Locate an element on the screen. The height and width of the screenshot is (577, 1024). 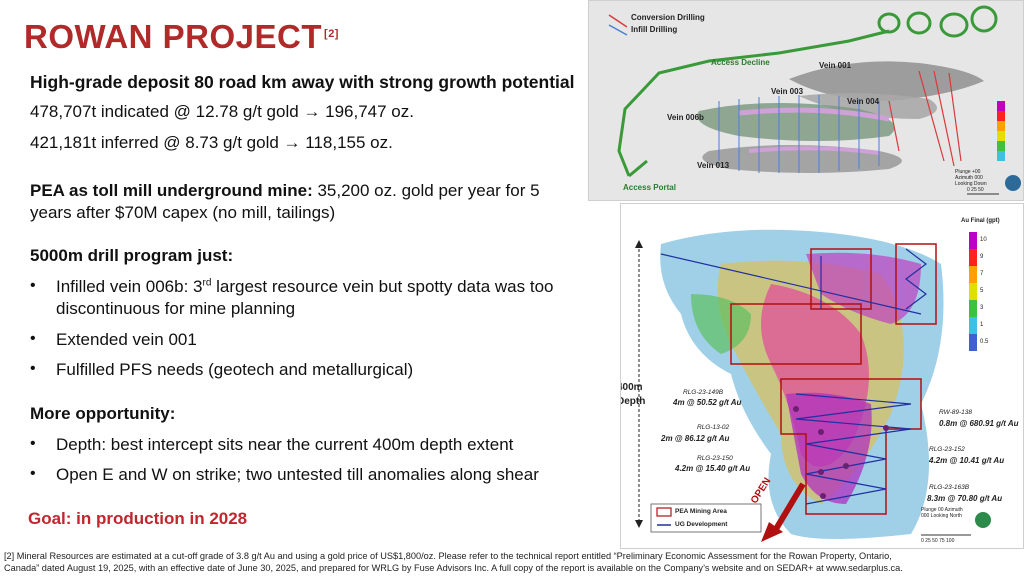
legend-value-3: 3 is located at coordinates (982, 308).